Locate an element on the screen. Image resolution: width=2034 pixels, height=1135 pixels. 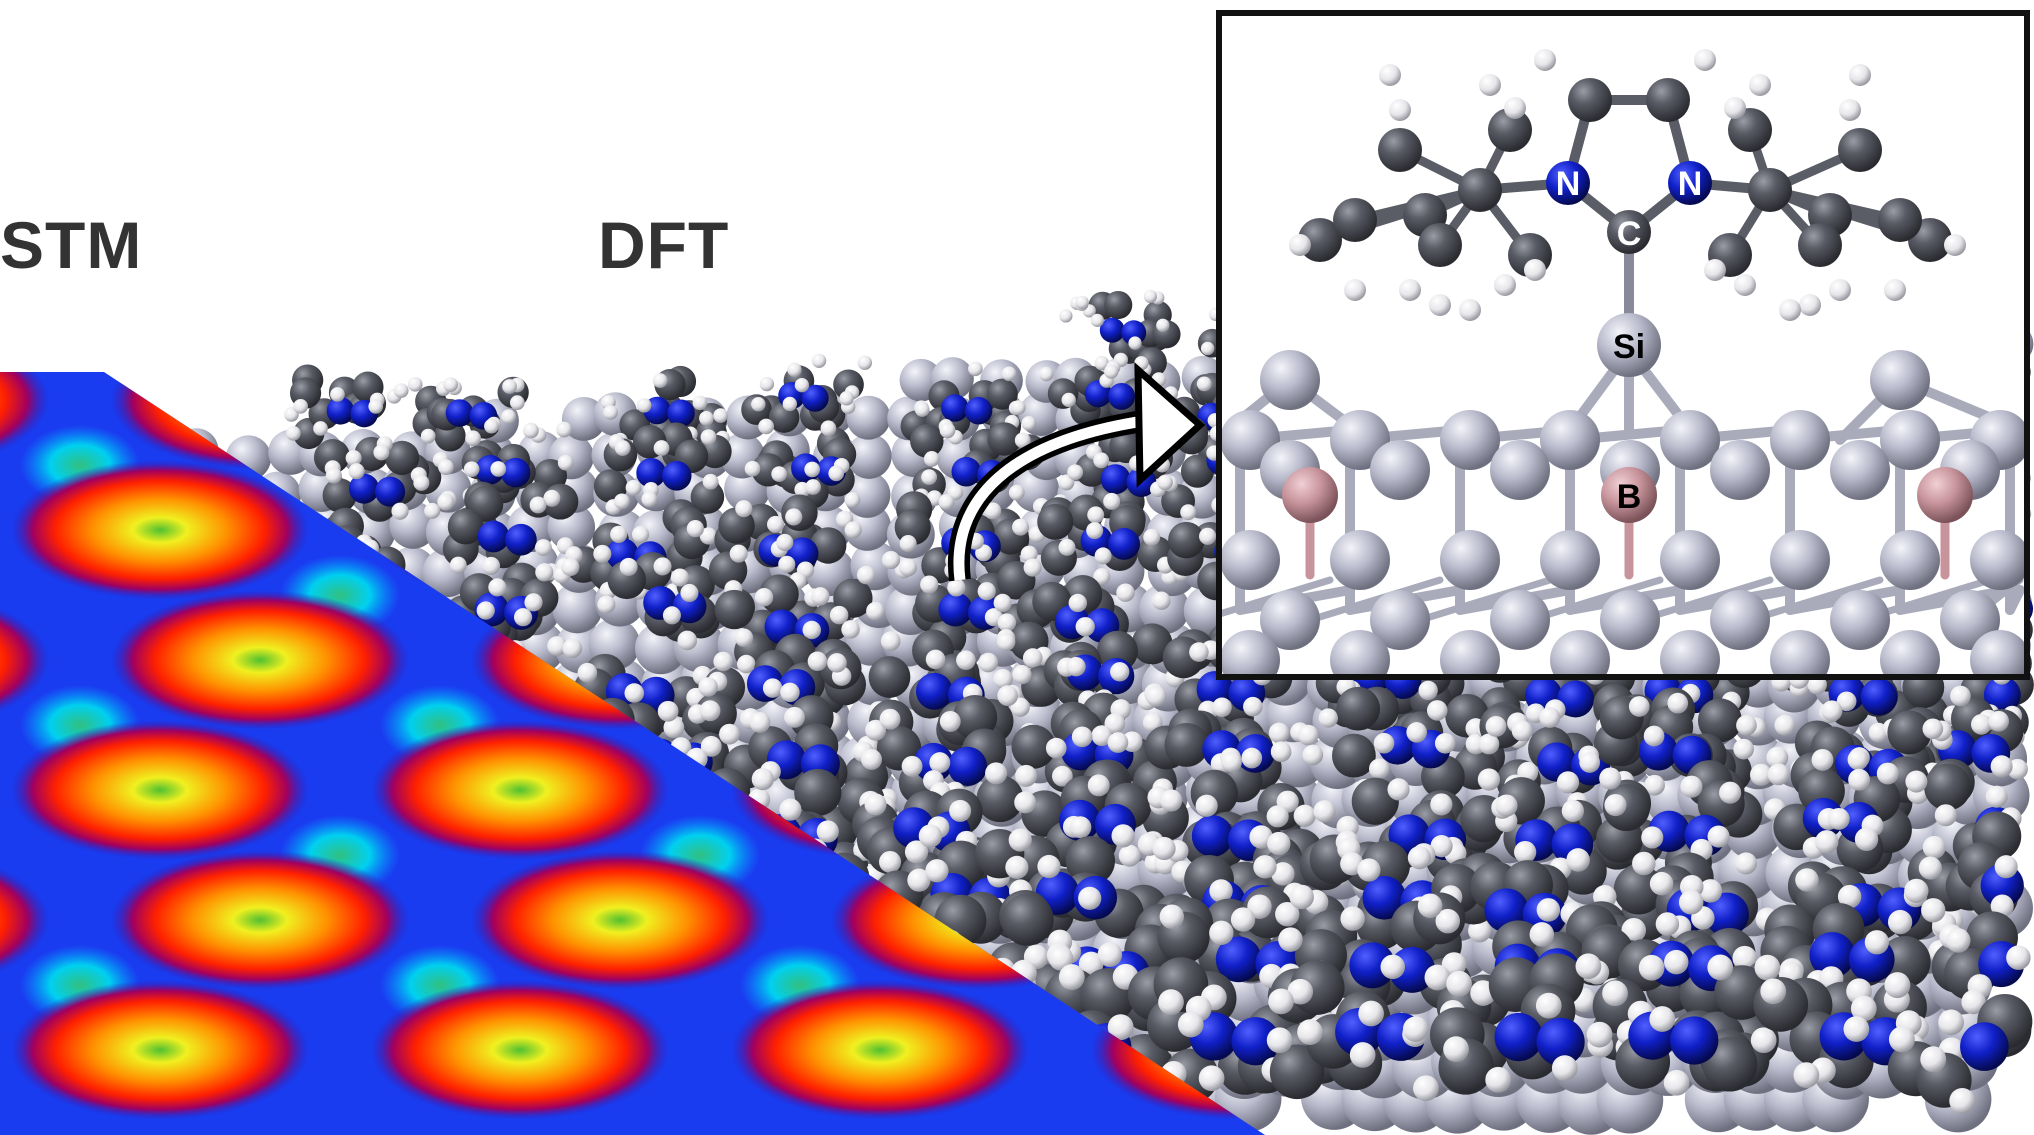
inset-atom-labels: N N C Si B is located at coordinates (1629, 340).